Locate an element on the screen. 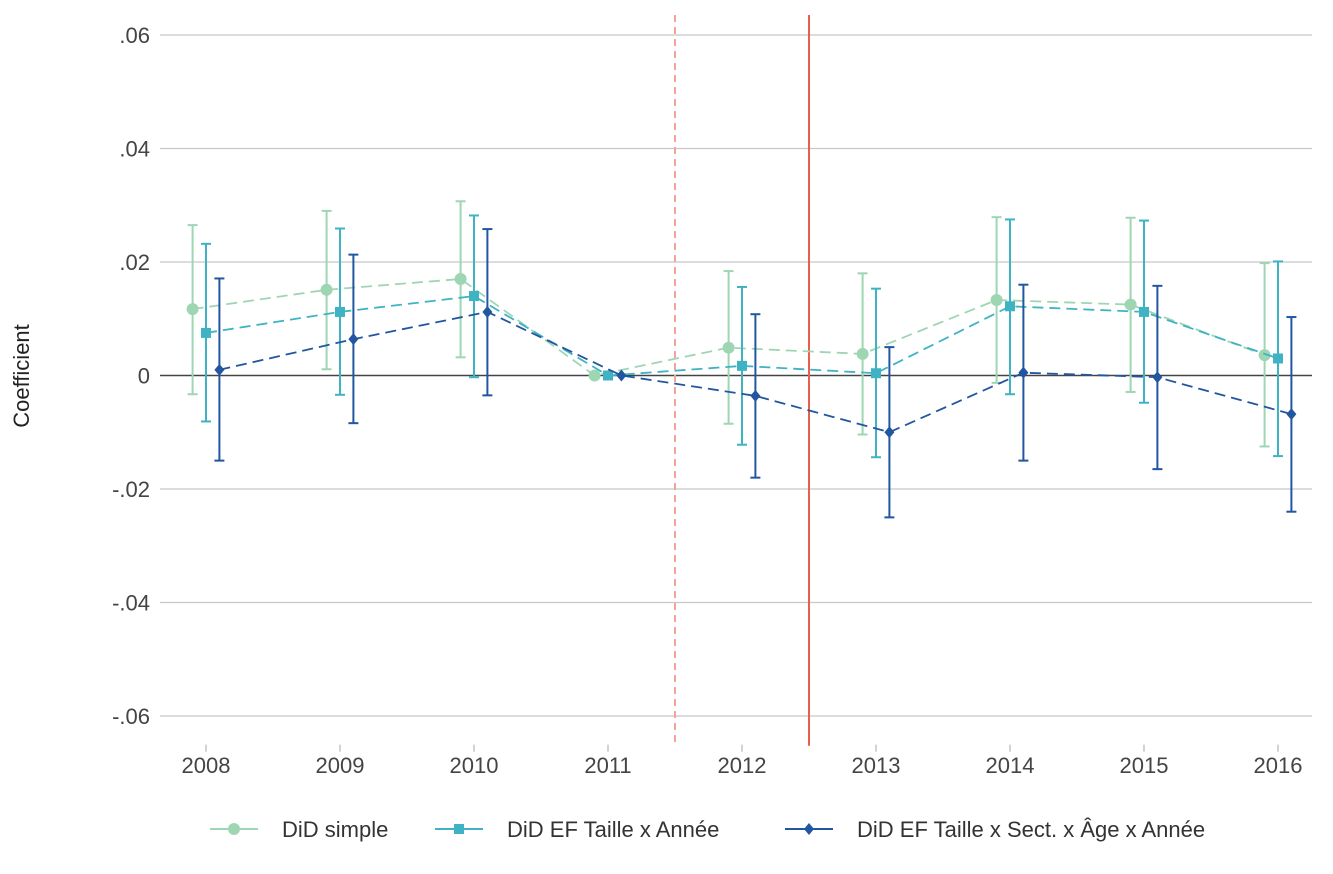 This screenshot has width=1333, height=874. x-tick-label: 2012 is located at coordinates (742, 765).